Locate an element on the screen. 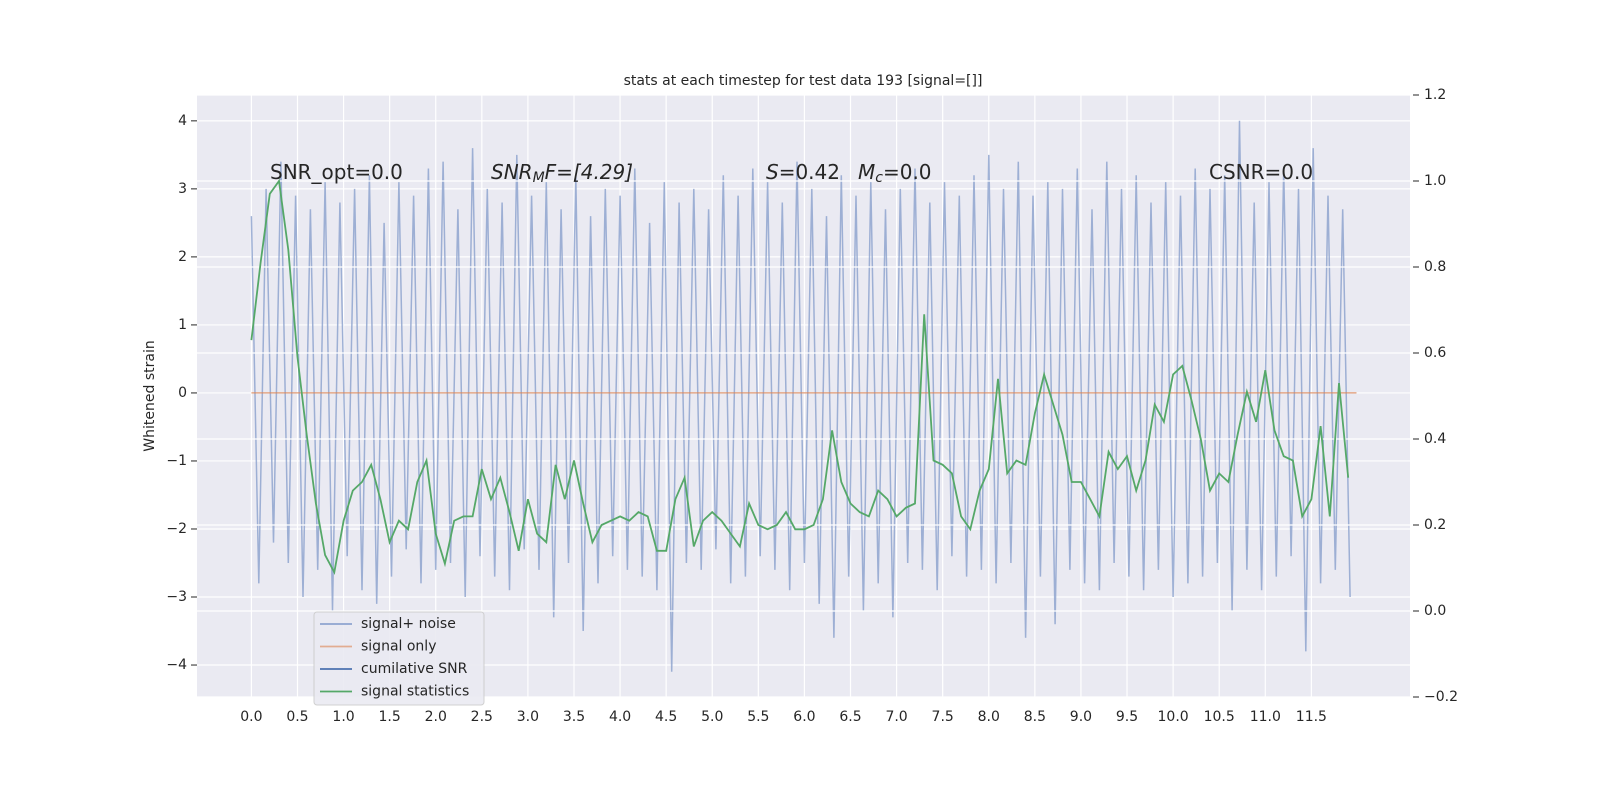 Image resolution: width=1600 pixels, height=800 pixels. x-tick-label: 11.0 is located at coordinates (1265, 717).